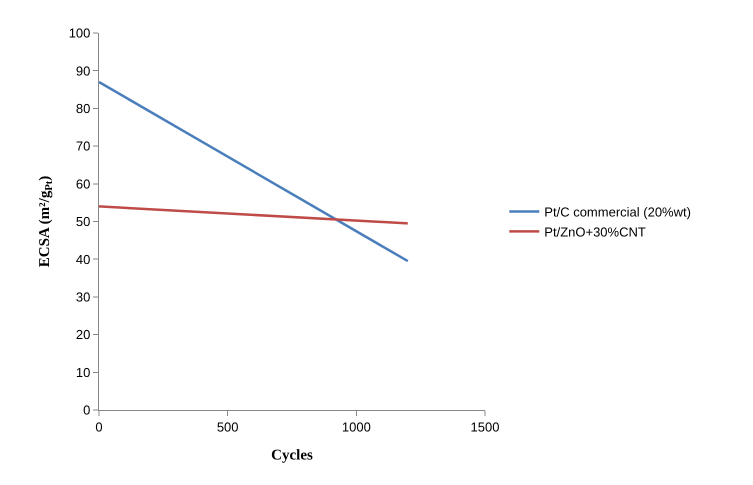 Image resolution: width=753 pixels, height=485 pixels. What do you see at coordinates (86, 410) in the screenshot?
I see `y-tick-label: 0` at bounding box center [86, 410].